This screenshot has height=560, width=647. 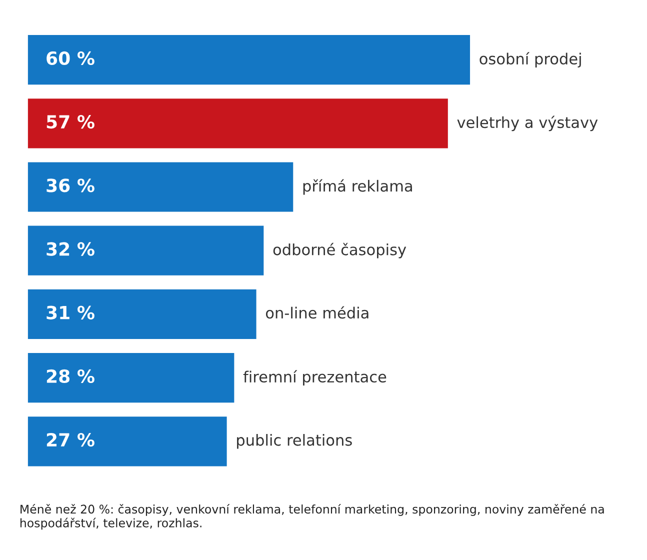 What do you see at coordinates (530, 60) in the screenshot?
I see `y-tick-label: osobní prodej` at bounding box center [530, 60].